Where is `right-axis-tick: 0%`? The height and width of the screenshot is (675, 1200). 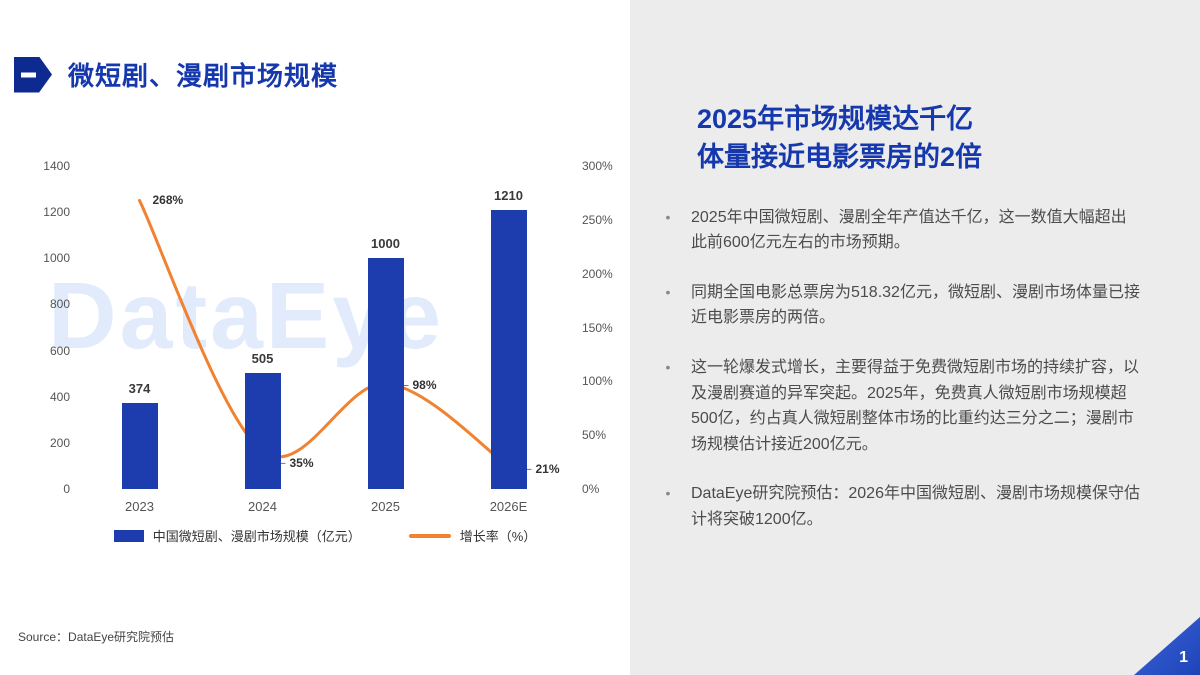
right-axis-tick: 0% is located at coordinates (591, 489).